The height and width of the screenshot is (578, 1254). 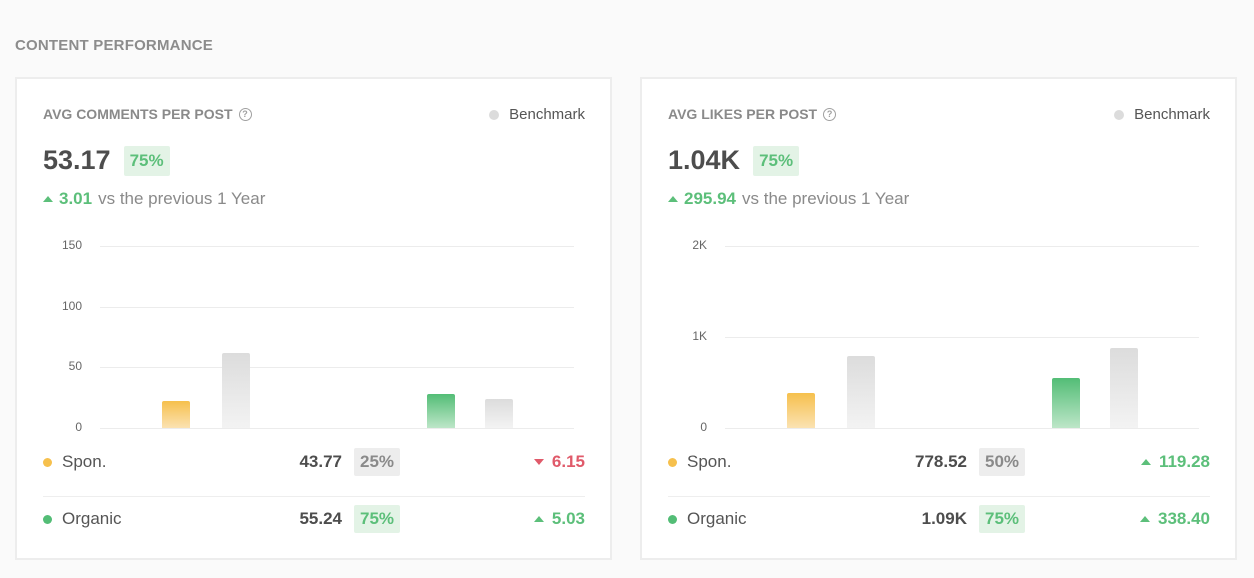 I want to click on row-value: 55.24, so click(x=320, y=518).